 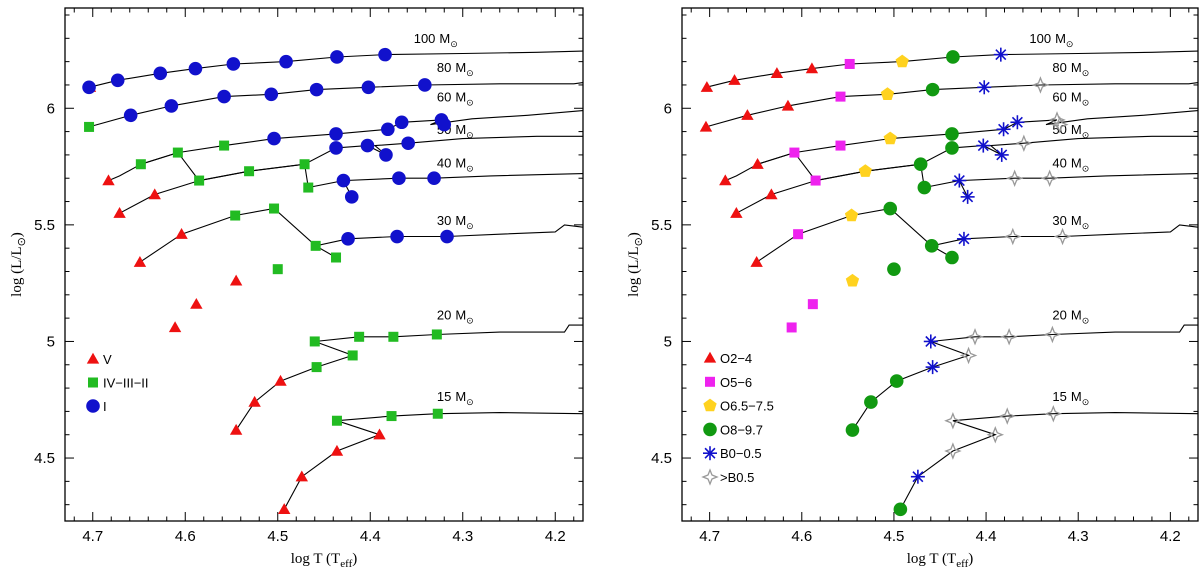 I want to click on y-tick-label: 6, so click(x=668, y=108).